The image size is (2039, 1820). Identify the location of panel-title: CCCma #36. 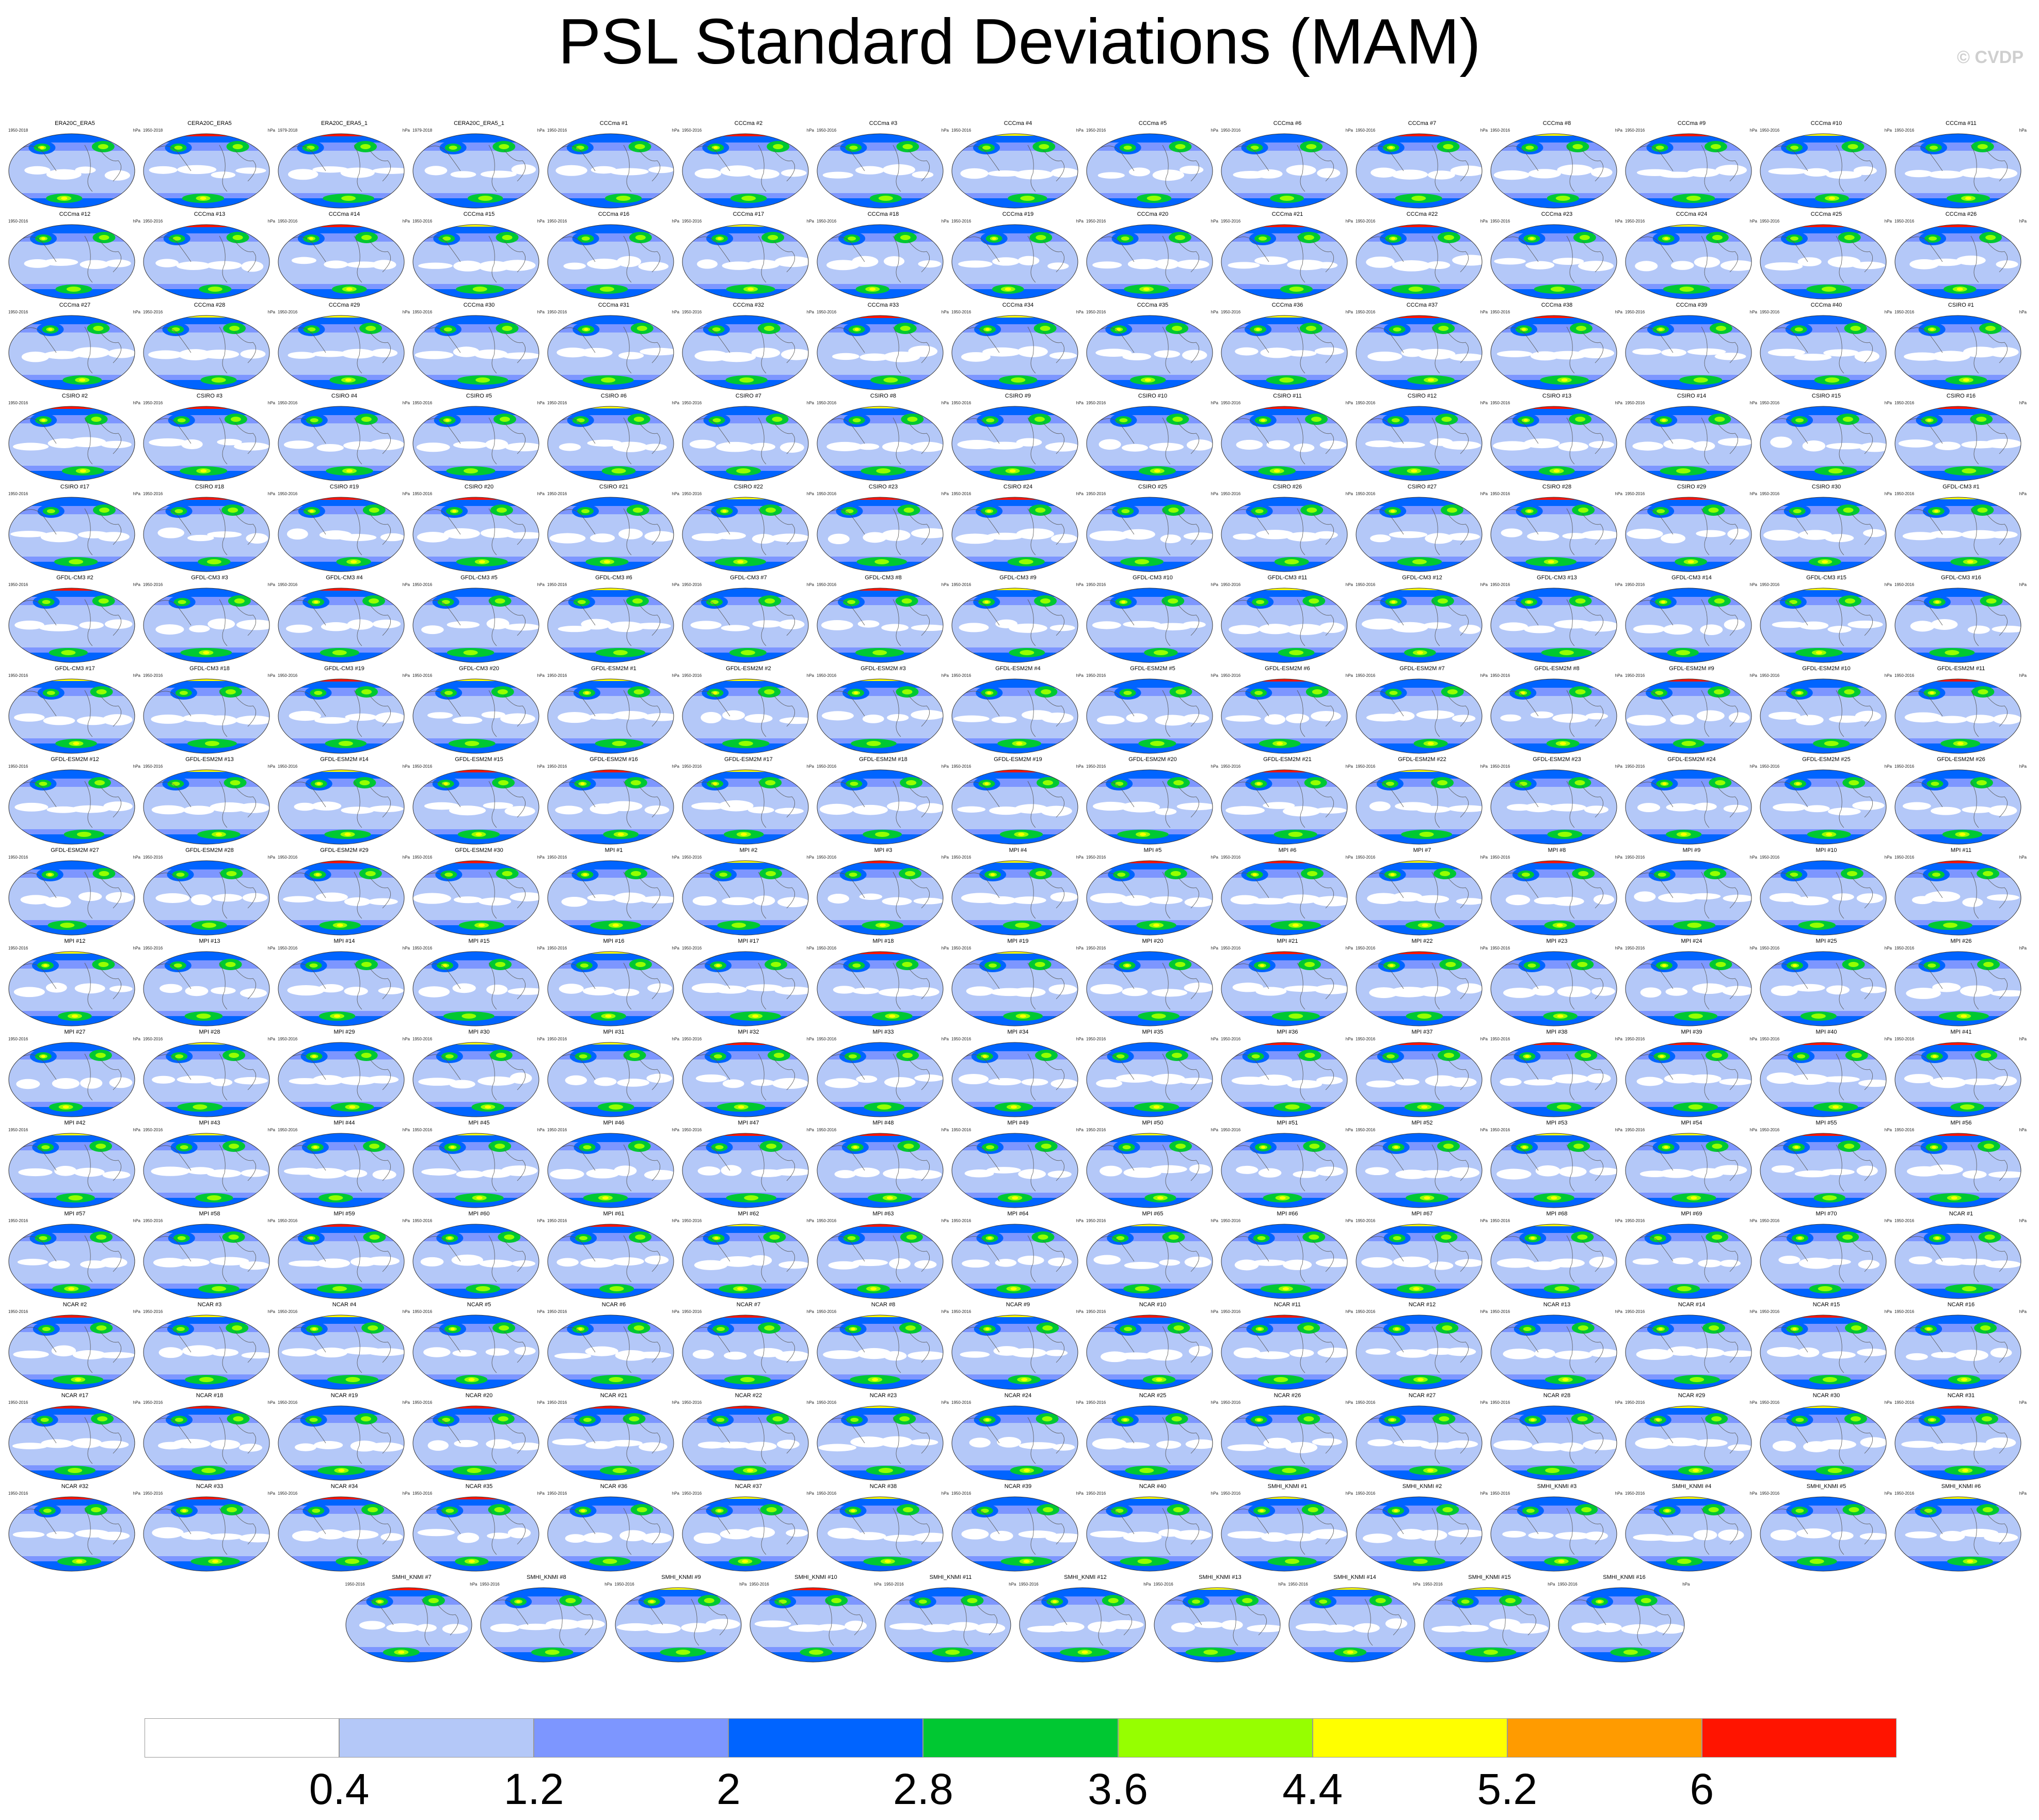
(1287, 305).